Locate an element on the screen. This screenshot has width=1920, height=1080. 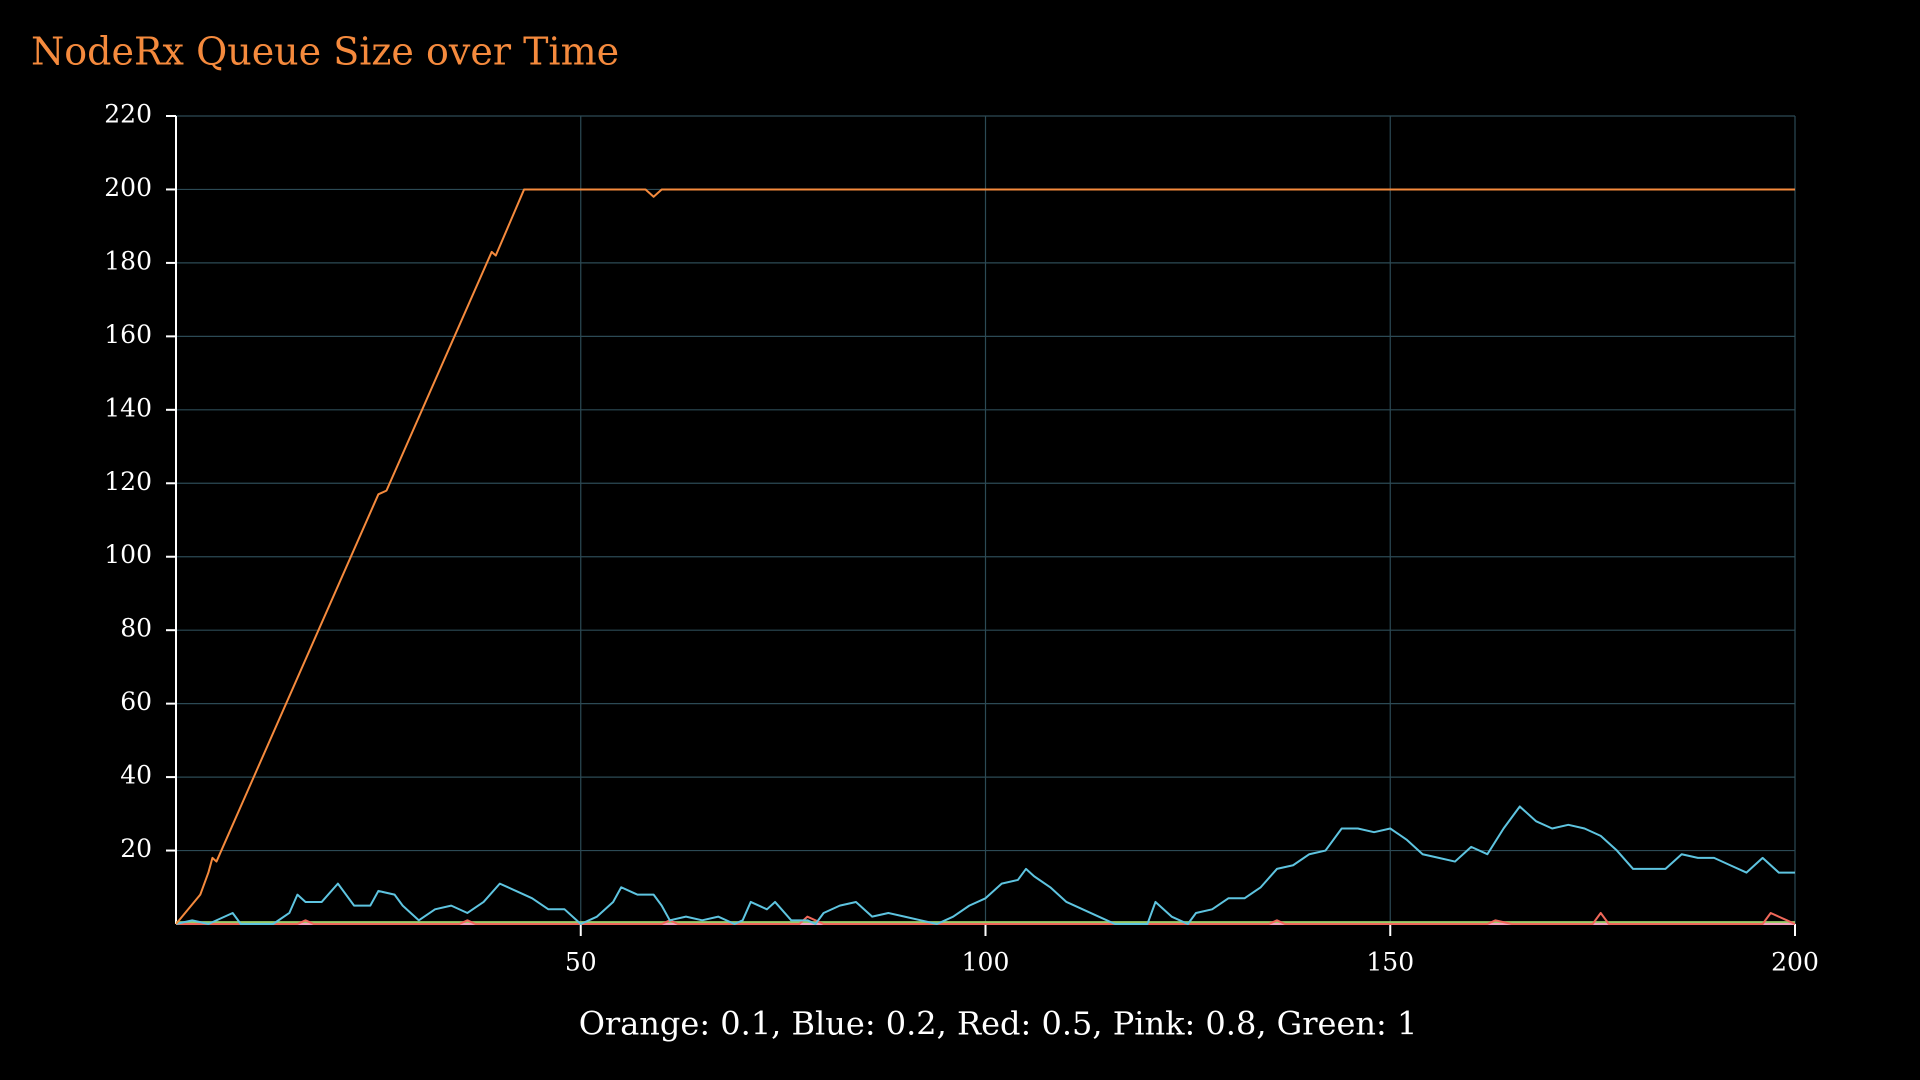
y-tick-label: 20 is located at coordinates (136, 848).